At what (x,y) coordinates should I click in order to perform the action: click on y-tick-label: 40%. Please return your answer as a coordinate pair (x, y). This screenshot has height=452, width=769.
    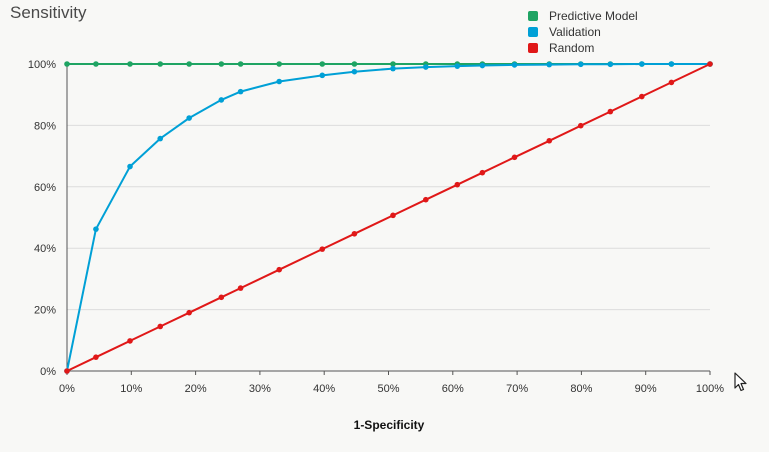
    Looking at the image, I should click on (45, 249).